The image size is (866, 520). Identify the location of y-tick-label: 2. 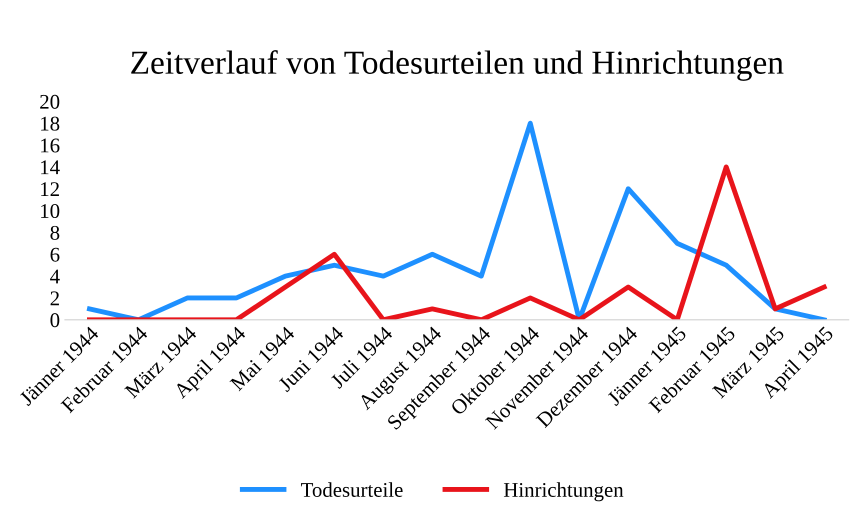
(54, 298).